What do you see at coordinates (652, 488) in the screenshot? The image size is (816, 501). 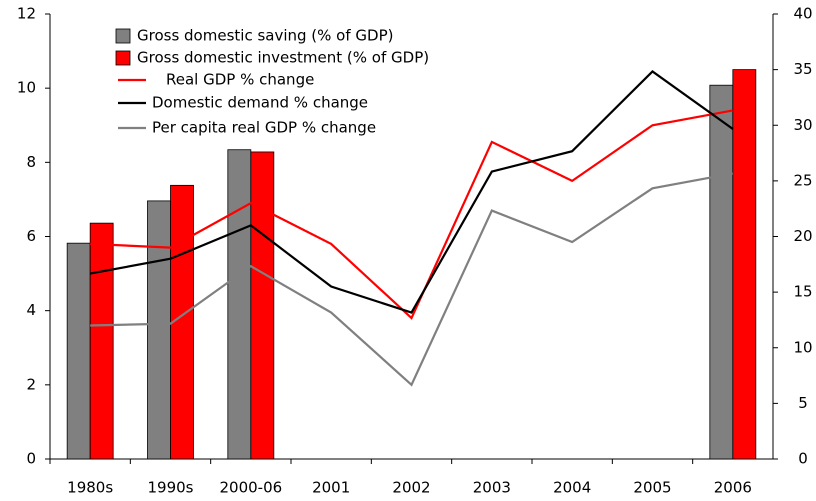 I see `x-tick-label: 2005` at bounding box center [652, 488].